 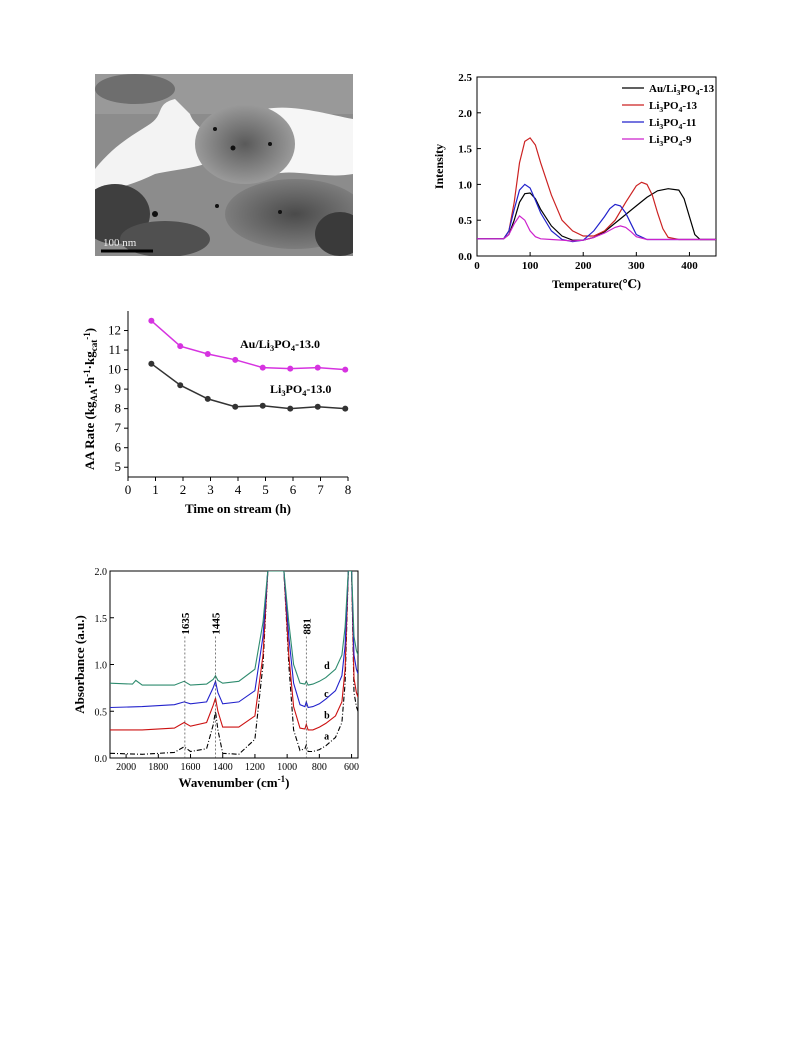 What do you see at coordinates (583, 266) in the screenshot?
I see `tpd-x-tick-label: 200` at bounding box center [583, 266].